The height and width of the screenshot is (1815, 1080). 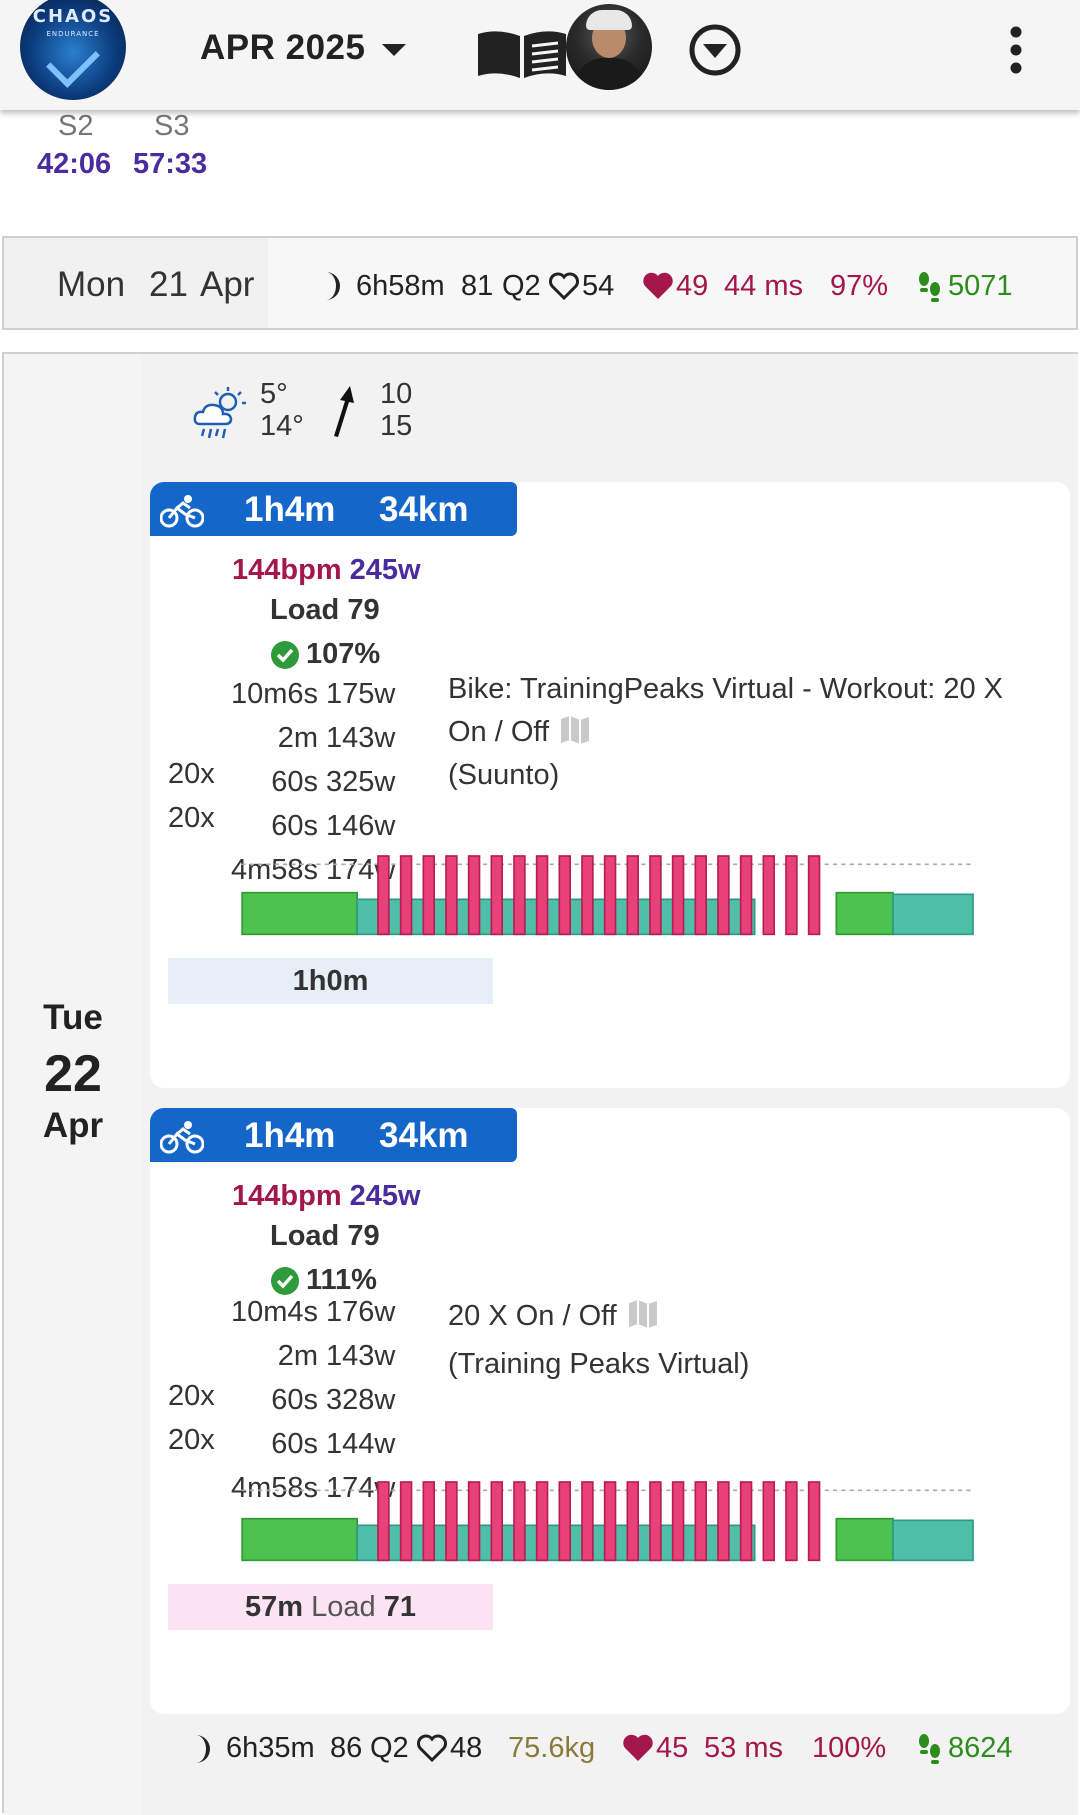 What do you see at coordinates (299, 1539) in the screenshot?
I see `warmup-block` at bounding box center [299, 1539].